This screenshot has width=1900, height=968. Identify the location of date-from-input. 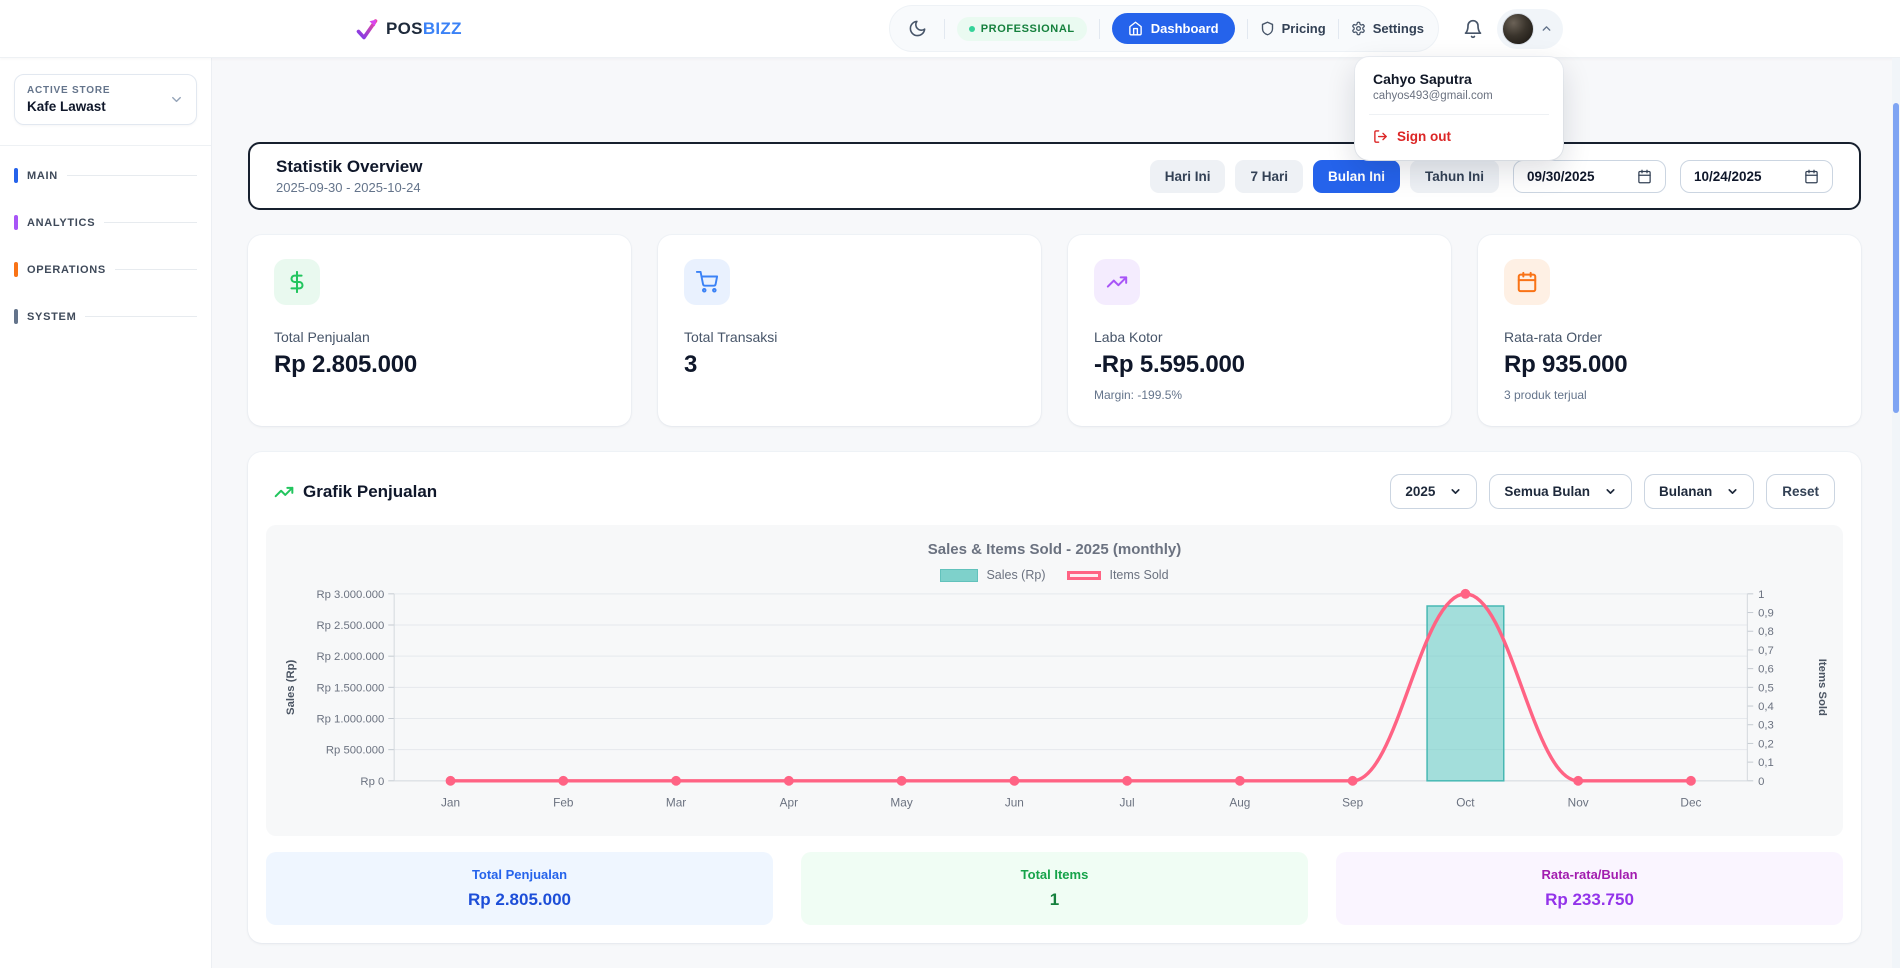
(1569, 176).